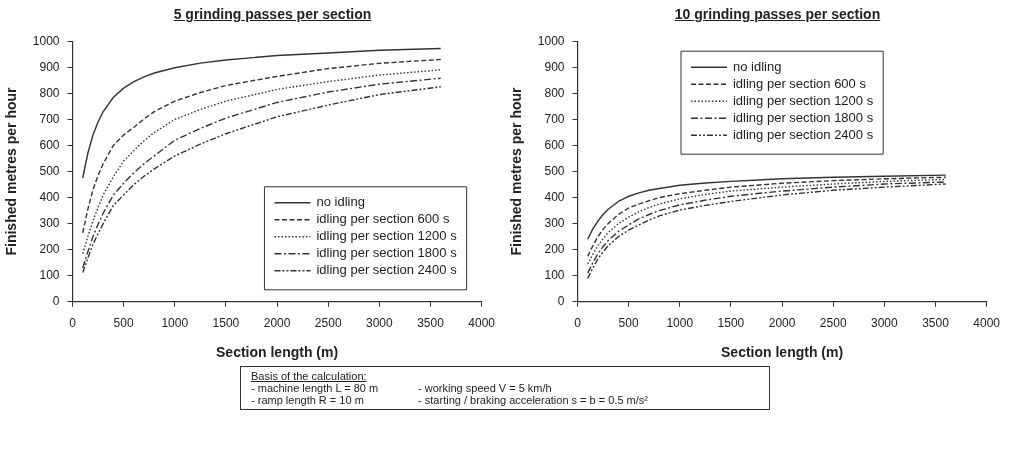 Image resolution: width=1010 pixels, height=459 pixels. I want to click on text: - ramp length R = 10 m, so click(308, 400).